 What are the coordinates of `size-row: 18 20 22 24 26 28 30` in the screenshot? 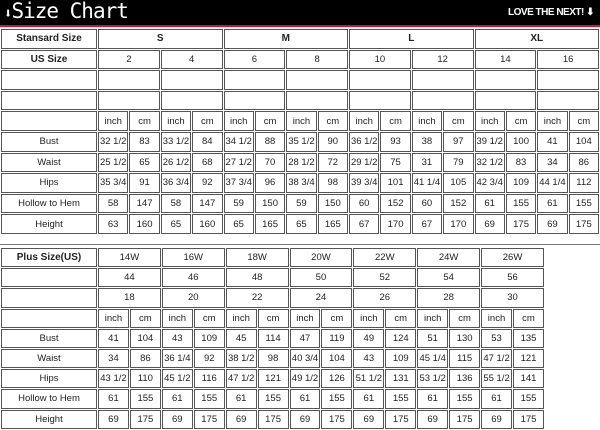 It's located at (272, 298).